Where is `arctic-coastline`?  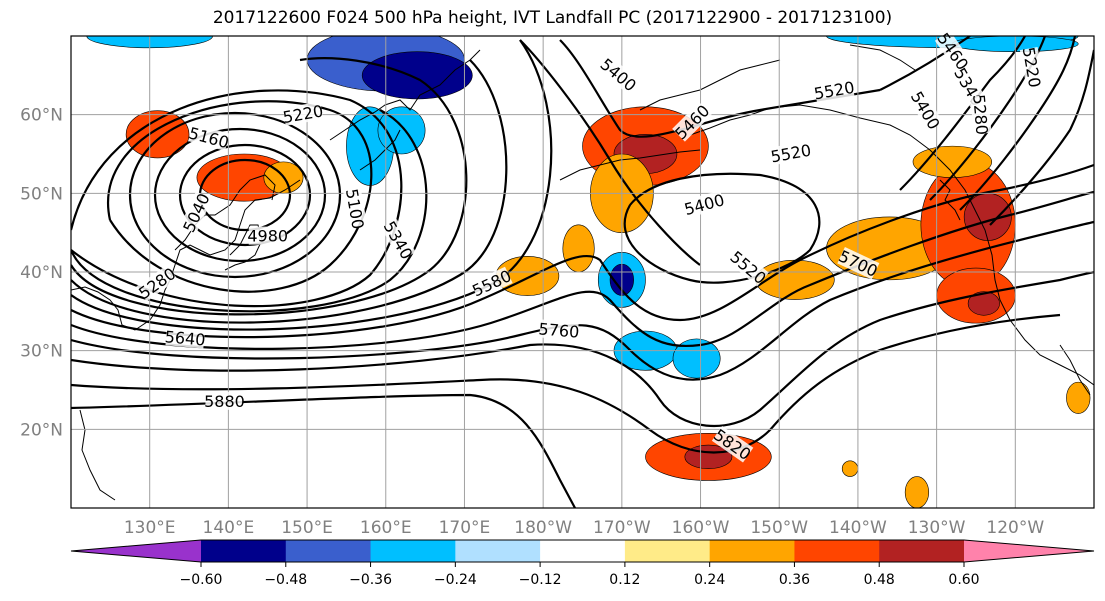
arctic-coastline is located at coordinates (882, 57).